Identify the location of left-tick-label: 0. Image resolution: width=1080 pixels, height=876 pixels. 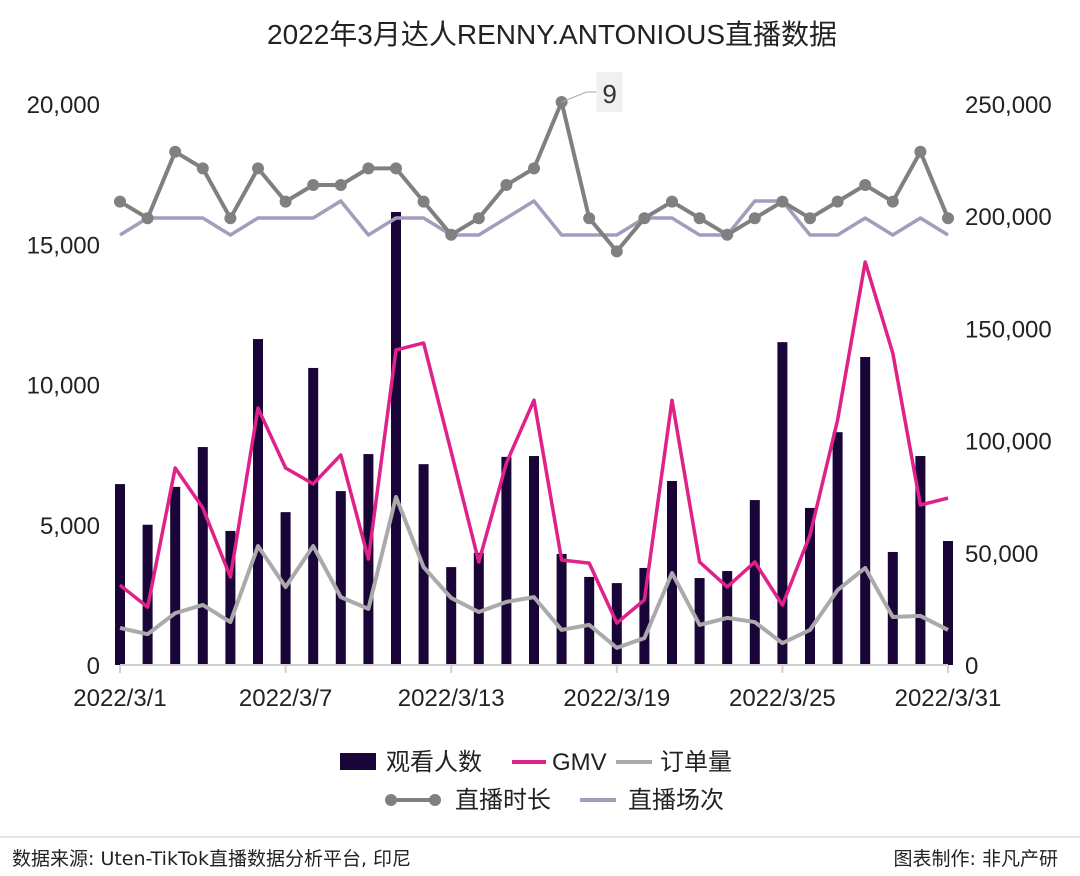
(93, 666).